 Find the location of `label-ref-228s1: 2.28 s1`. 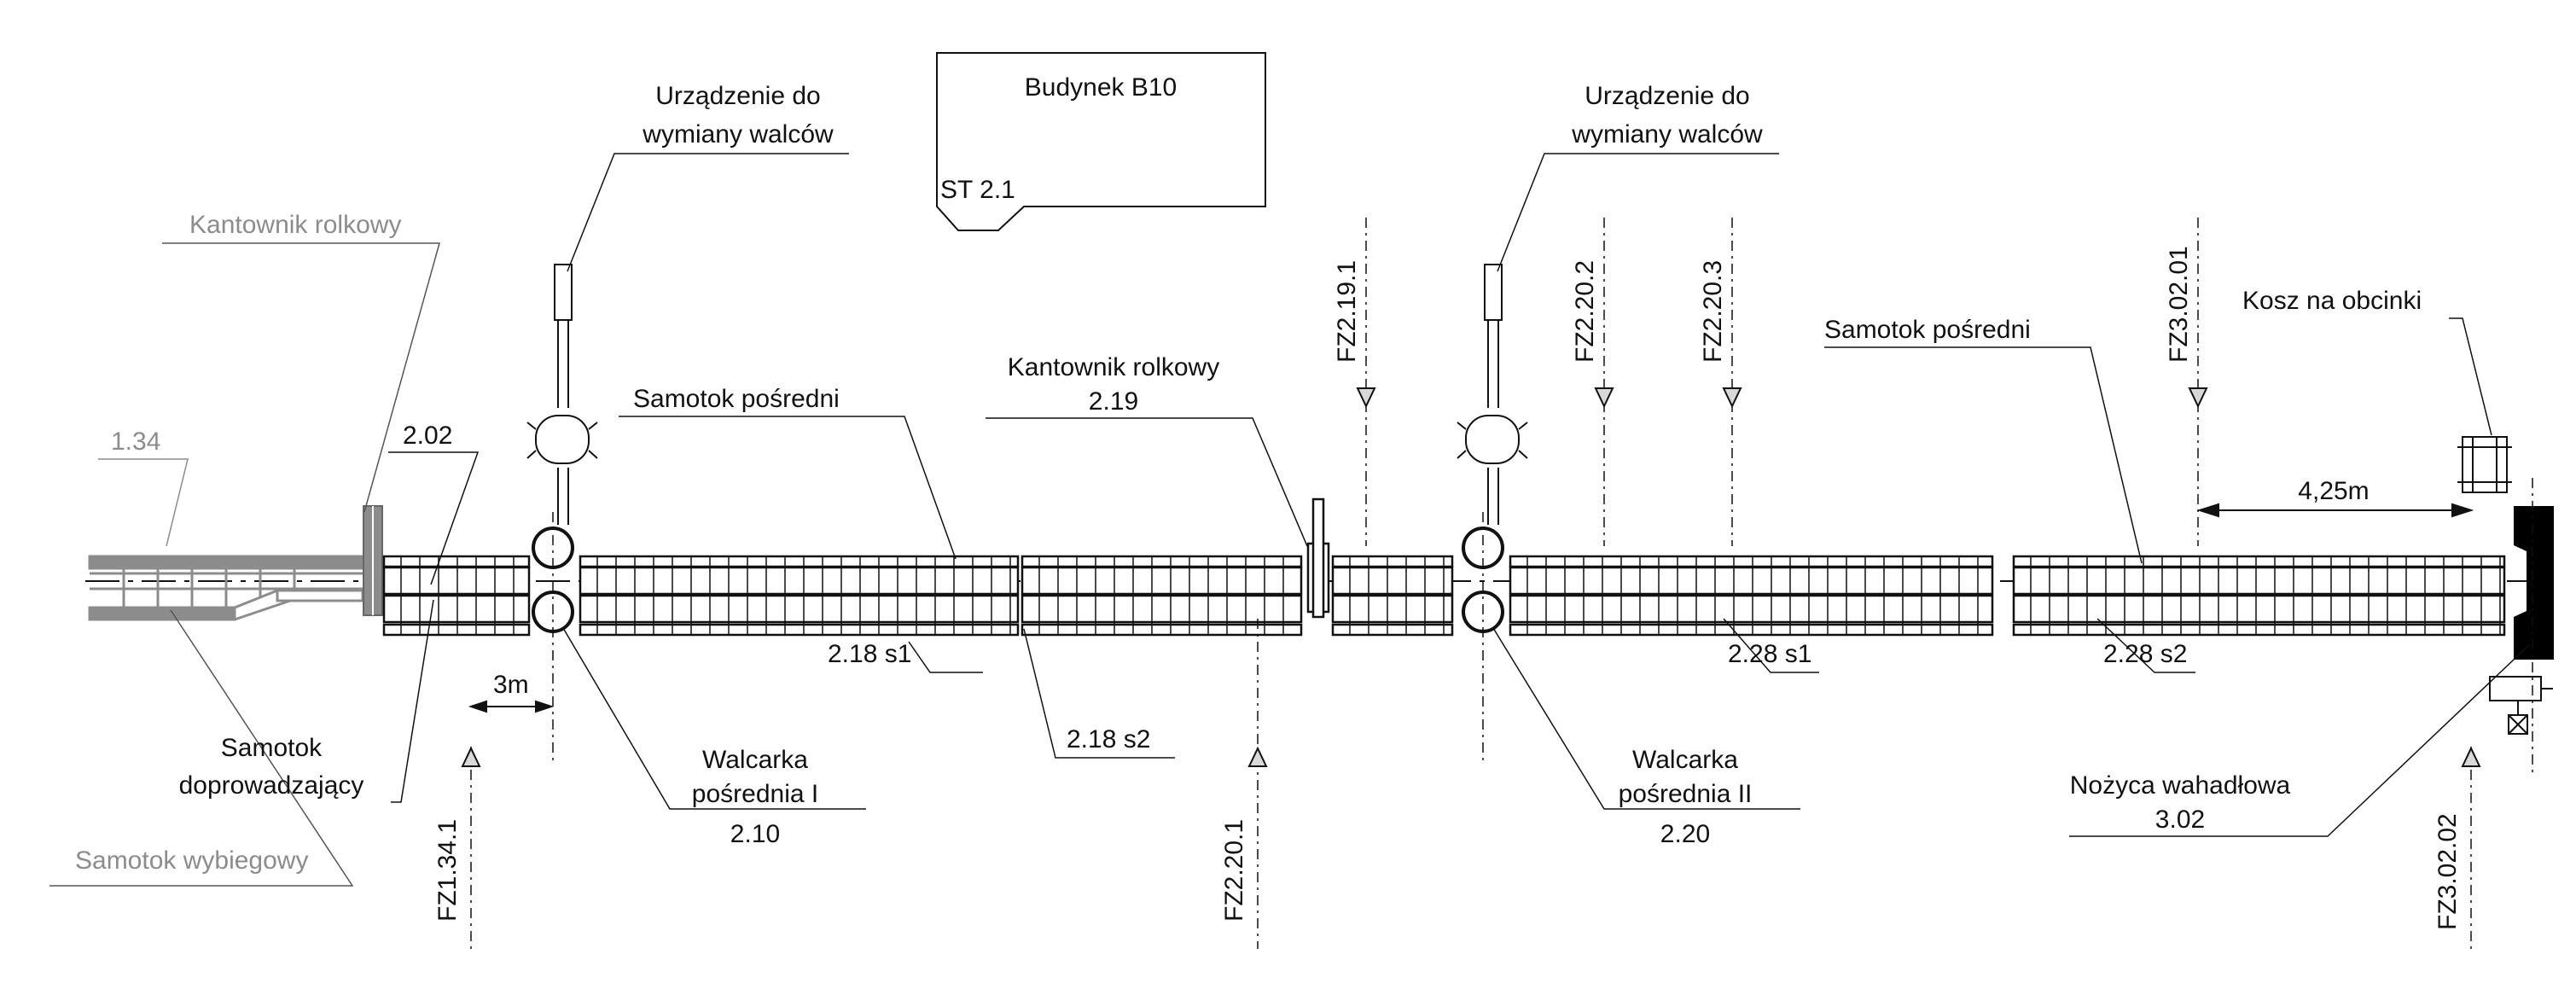

label-ref-228s1: 2.28 s1 is located at coordinates (1769, 654).